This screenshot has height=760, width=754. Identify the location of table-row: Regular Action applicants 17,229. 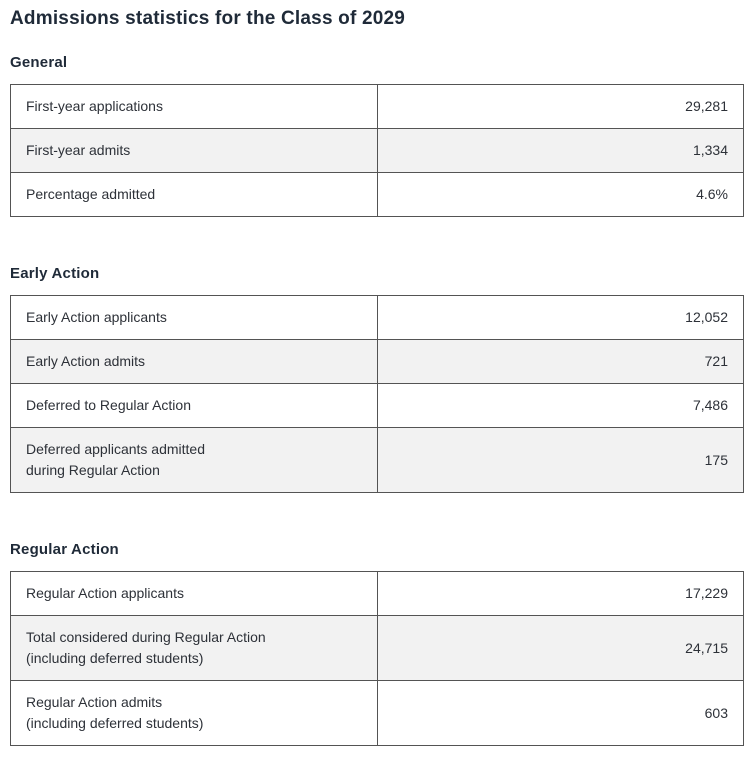
(377, 593).